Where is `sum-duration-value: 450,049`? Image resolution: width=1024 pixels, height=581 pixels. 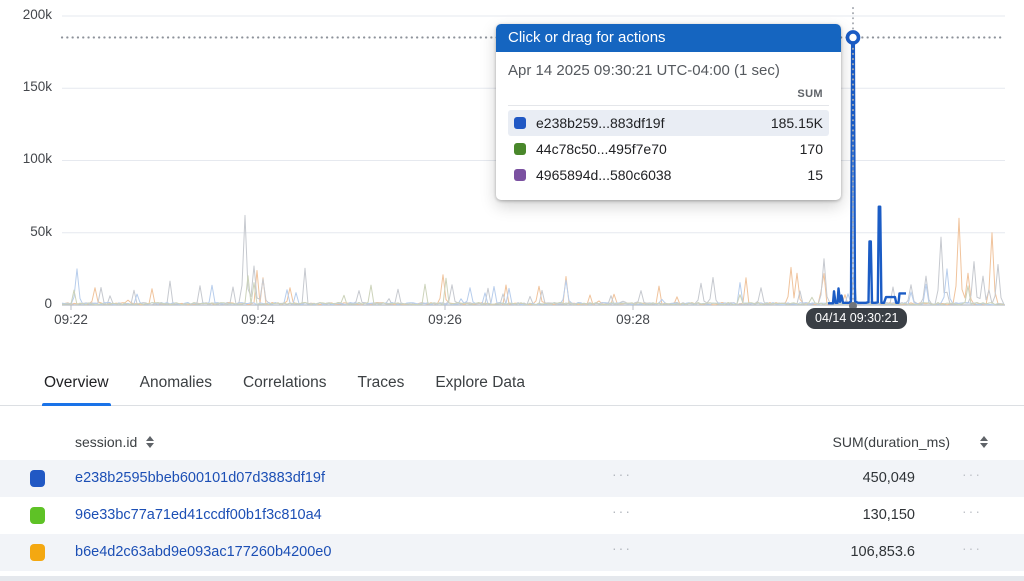 sum-duration-value: 450,049 is located at coordinates (888, 478).